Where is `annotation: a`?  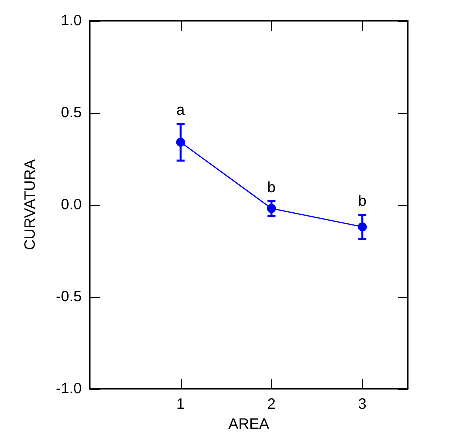 annotation: a is located at coordinates (181, 111).